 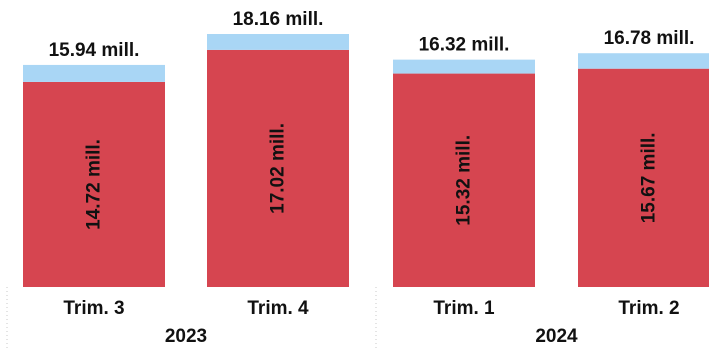 What do you see at coordinates (556, 336) in the screenshot?
I see `group-label: 2024` at bounding box center [556, 336].